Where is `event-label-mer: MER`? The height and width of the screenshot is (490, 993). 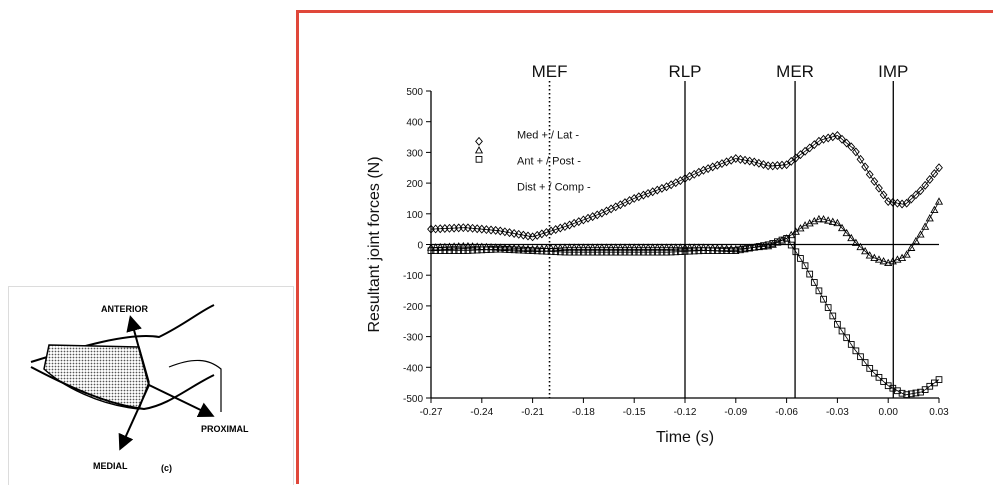
event-label-mer: MER is located at coordinates (795, 71).